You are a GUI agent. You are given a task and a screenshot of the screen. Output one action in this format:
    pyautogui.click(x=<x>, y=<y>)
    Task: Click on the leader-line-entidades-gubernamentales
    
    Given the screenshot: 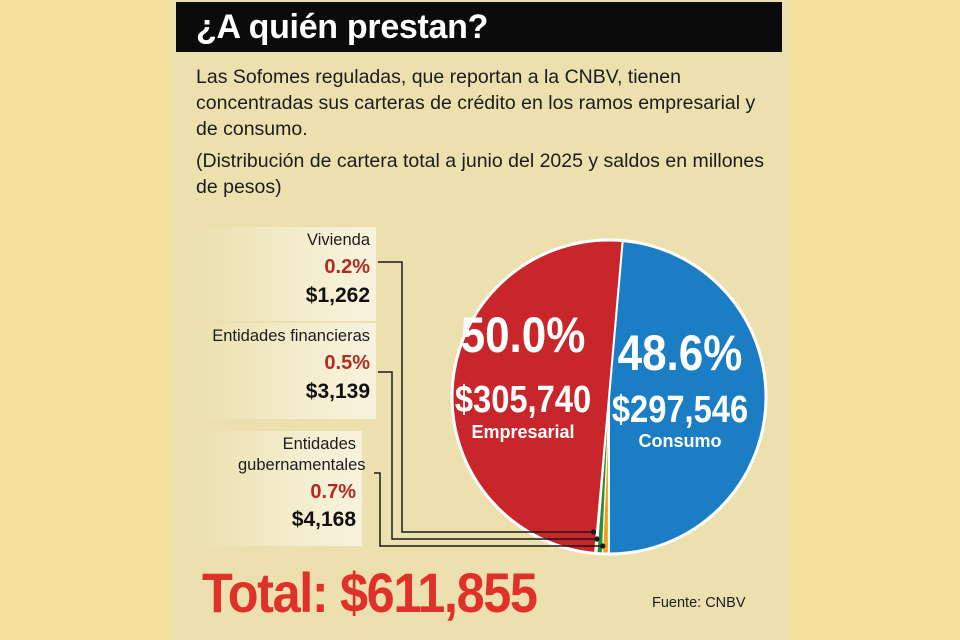 What is the action you would take?
    pyautogui.click(x=488, y=509)
    